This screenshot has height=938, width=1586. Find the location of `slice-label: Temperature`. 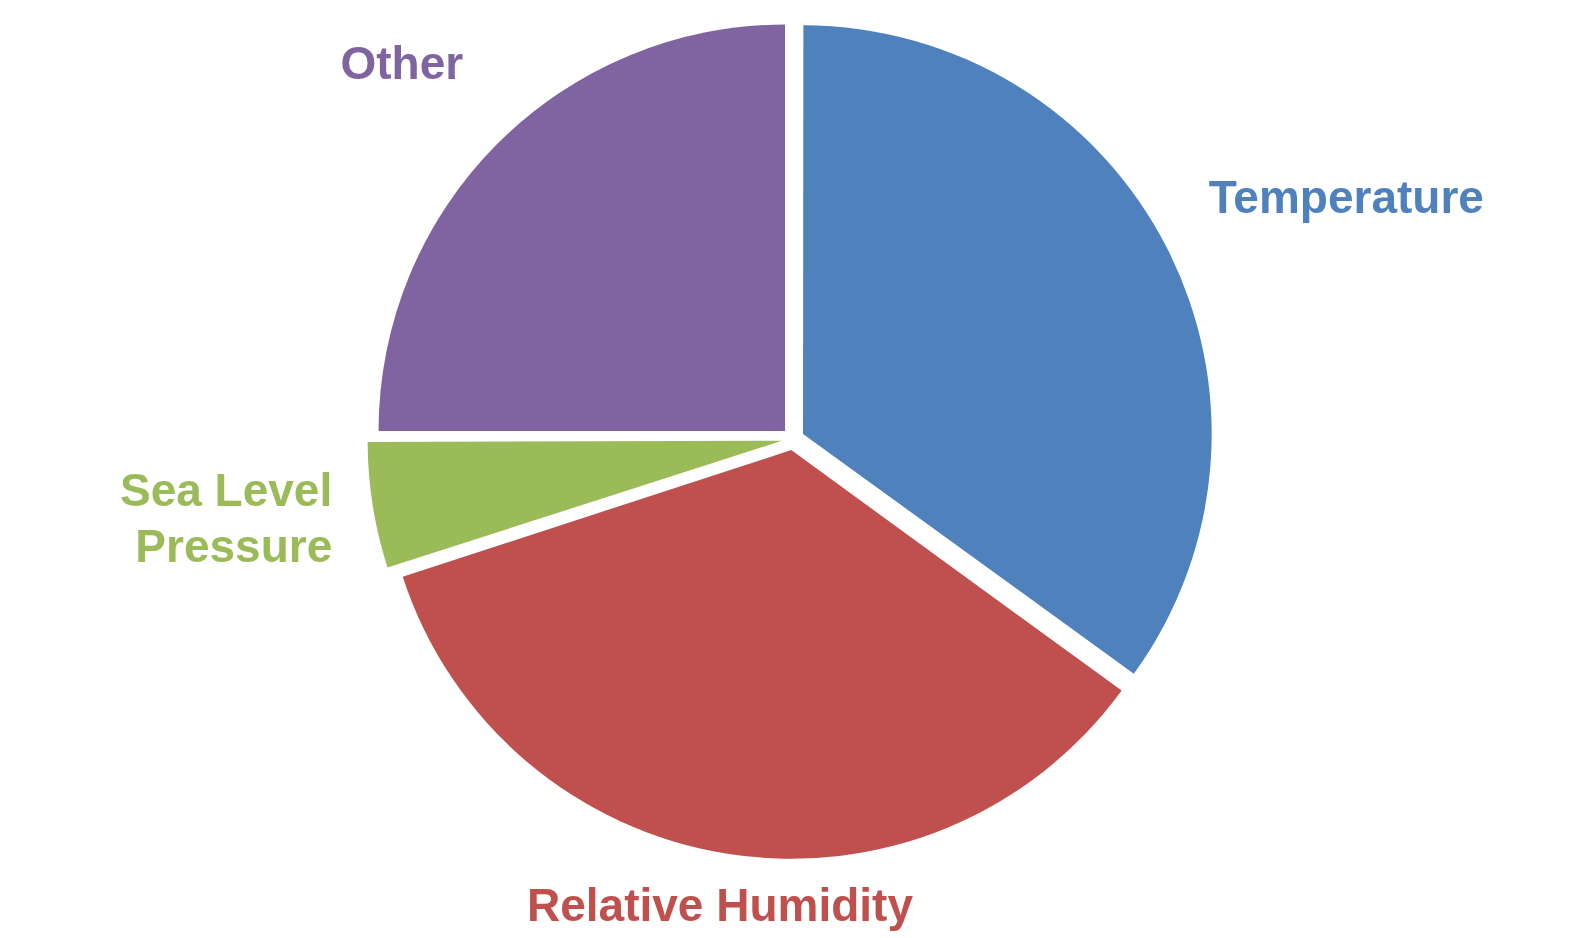

slice-label: Temperature is located at coordinates (1346, 196).